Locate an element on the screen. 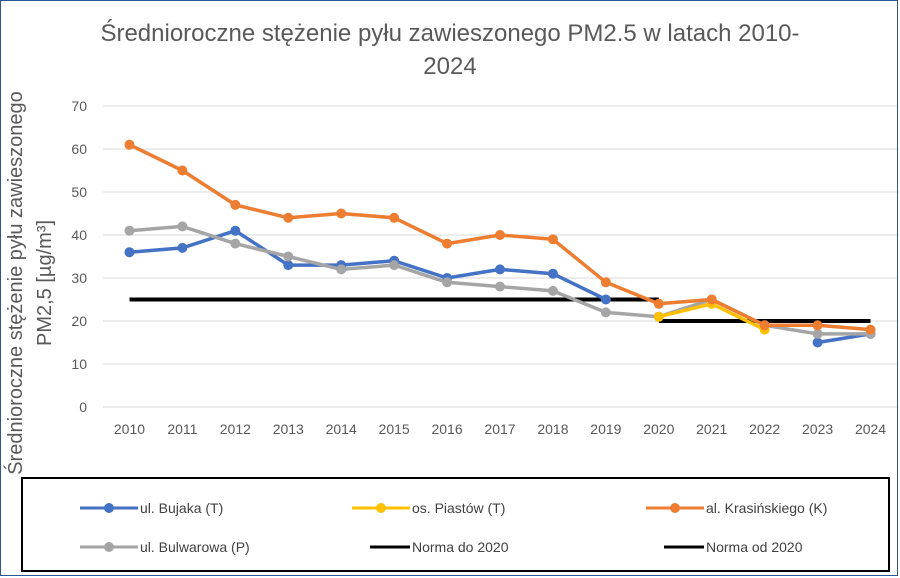 The width and height of the screenshot is (900, 578). legend-swatch-krasinskiego is located at coordinates (675, 508).